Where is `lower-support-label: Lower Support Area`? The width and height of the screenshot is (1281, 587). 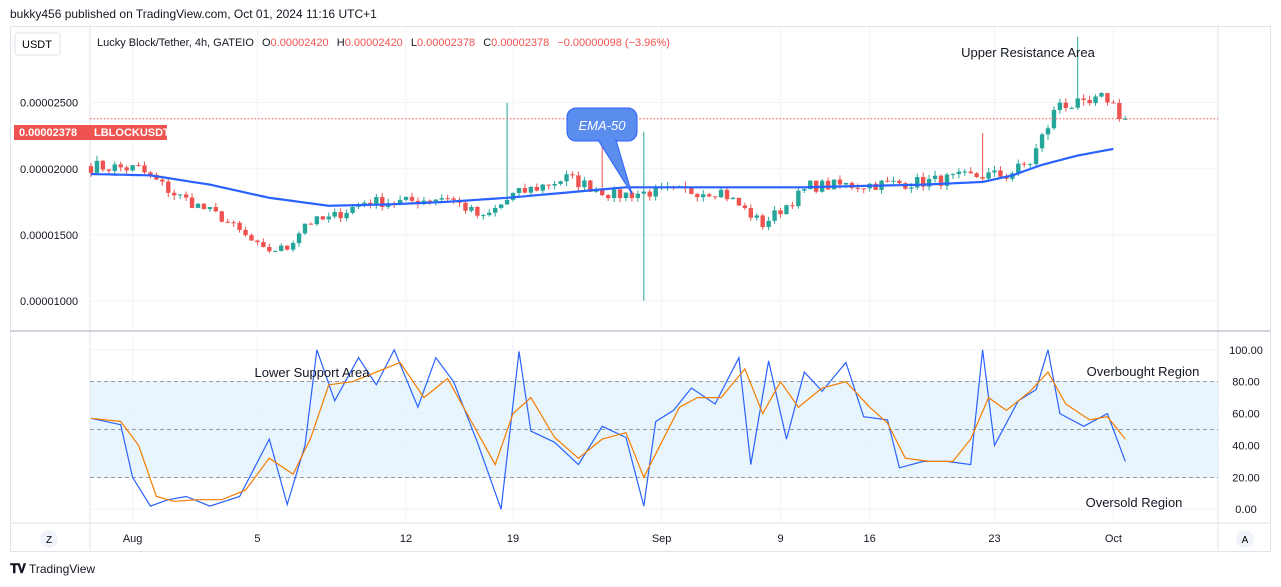
lower-support-label: Lower Support Area is located at coordinates (313, 372).